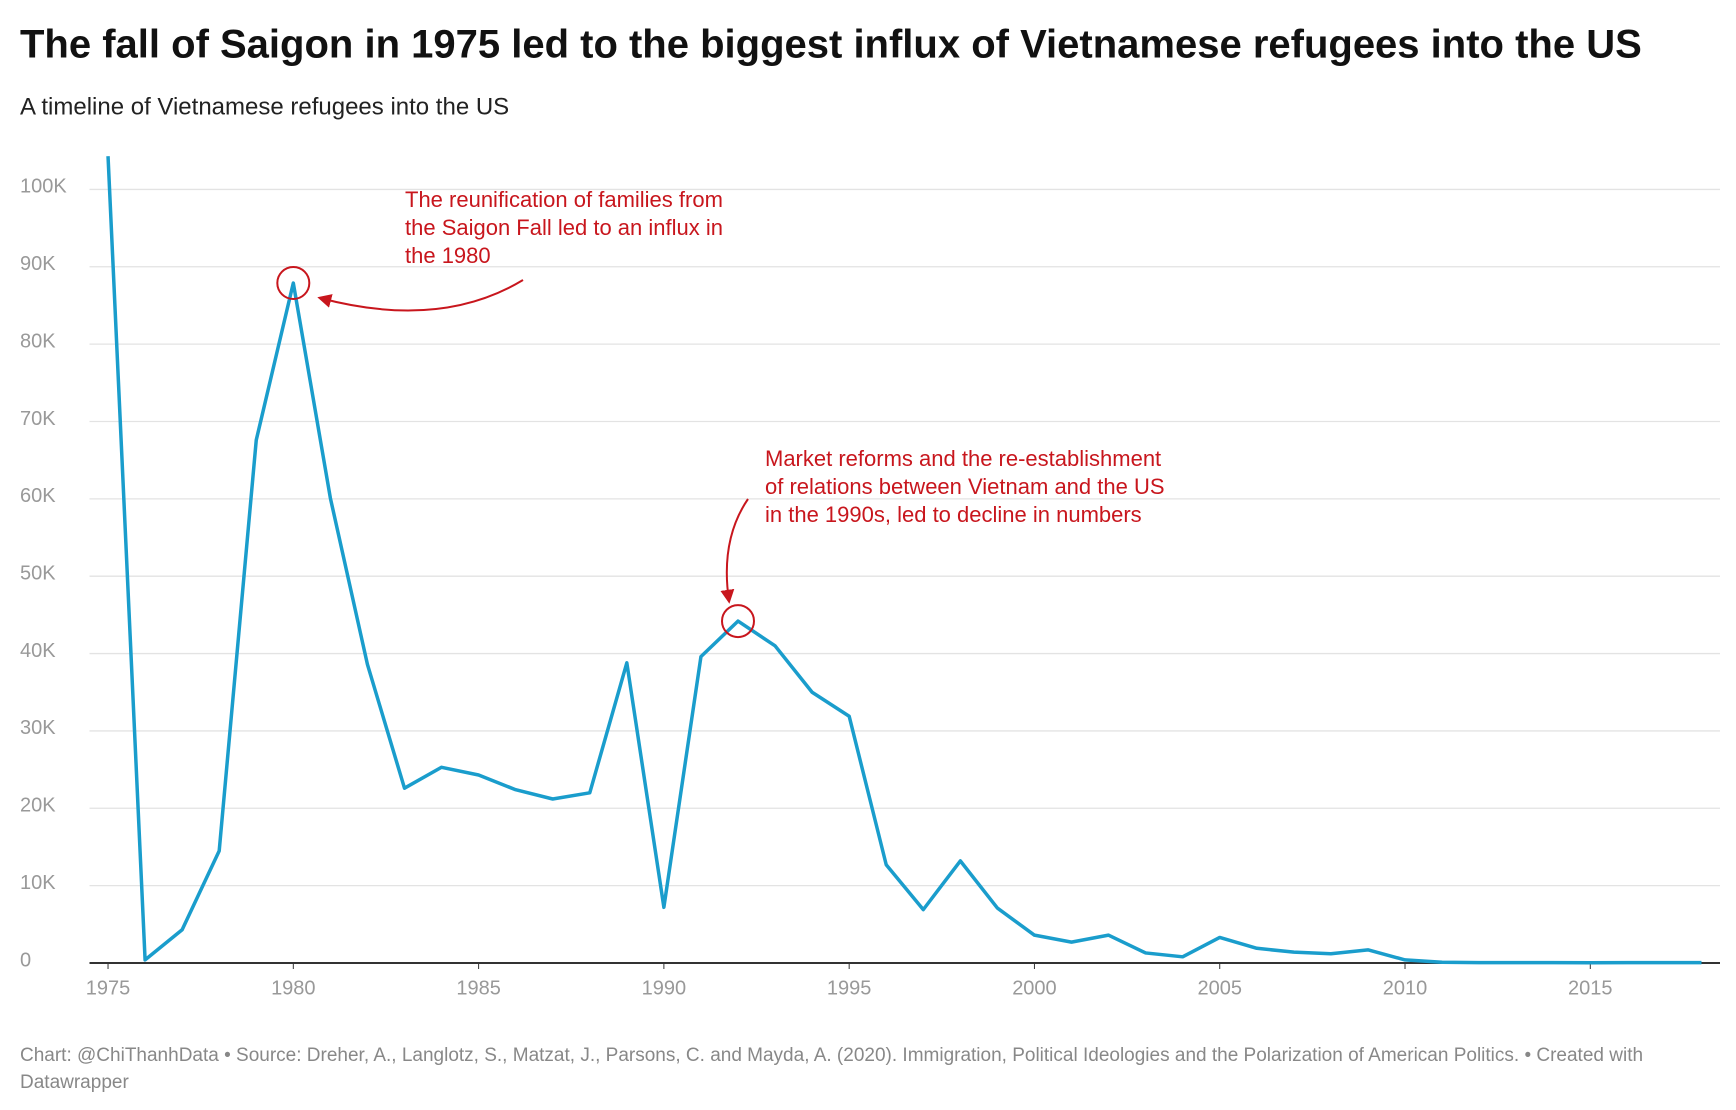 This screenshot has height=1110, width=1736. Describe the element at coordinates (38, 728) in the screenshot. I see `y-tick-label: 30K` at that location.